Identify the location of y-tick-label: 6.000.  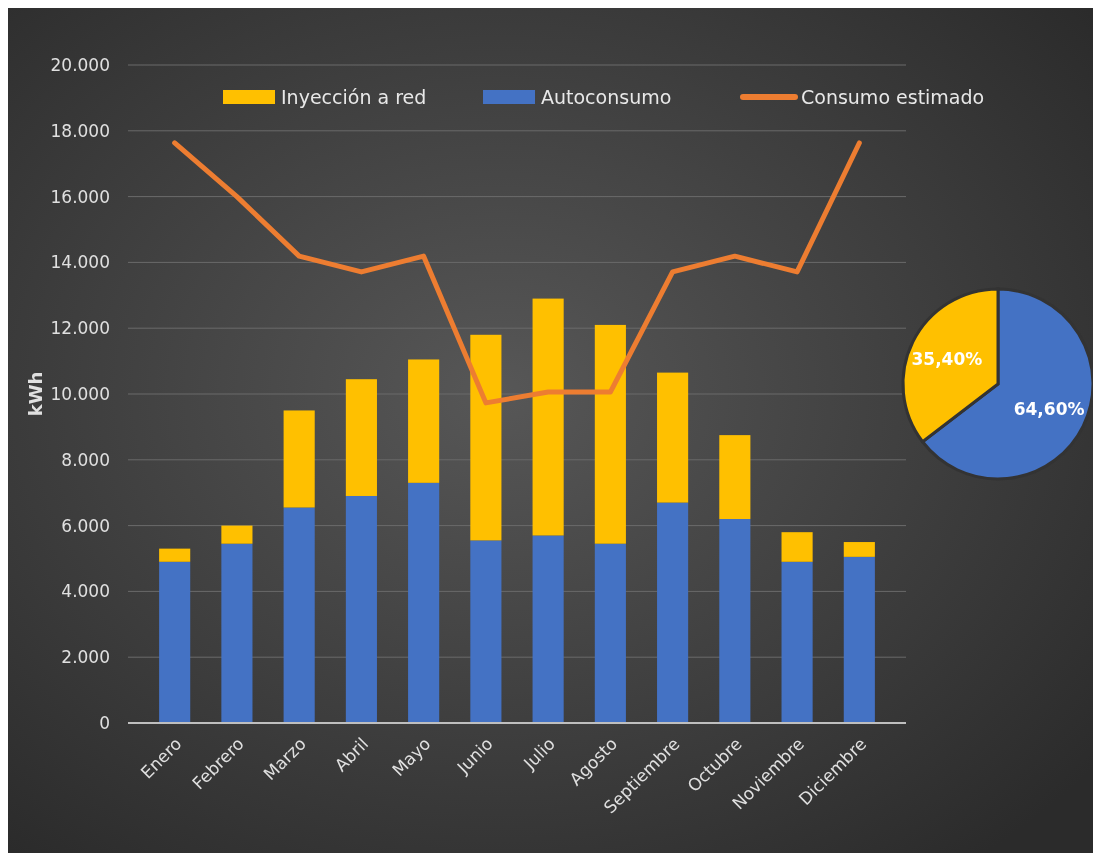
(85, 525).